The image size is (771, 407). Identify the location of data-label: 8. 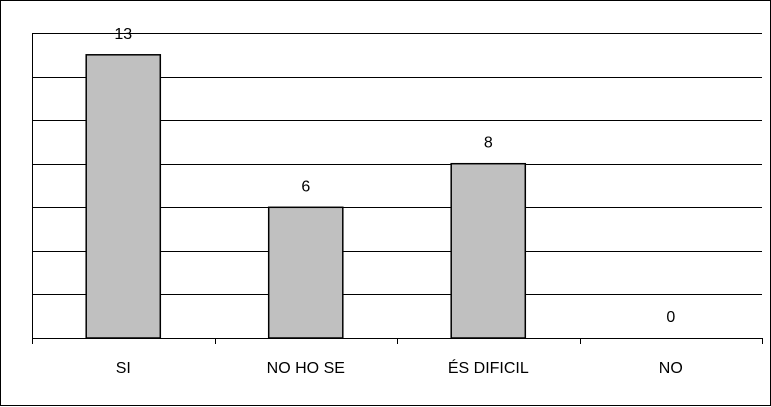
(488, 143).